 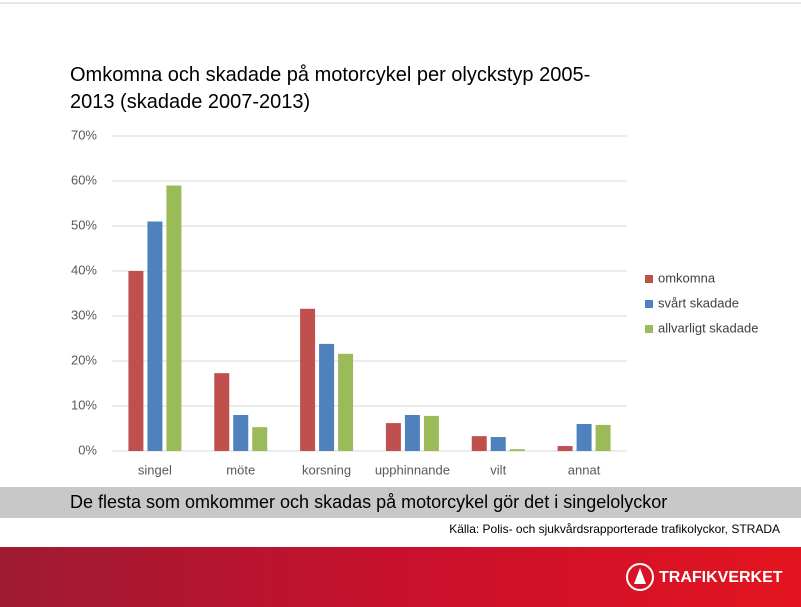 What do you see at coordinates (87, 449) in the screenshot?
I see `y-tick-label: 0%` at bounding box center [87, 449].